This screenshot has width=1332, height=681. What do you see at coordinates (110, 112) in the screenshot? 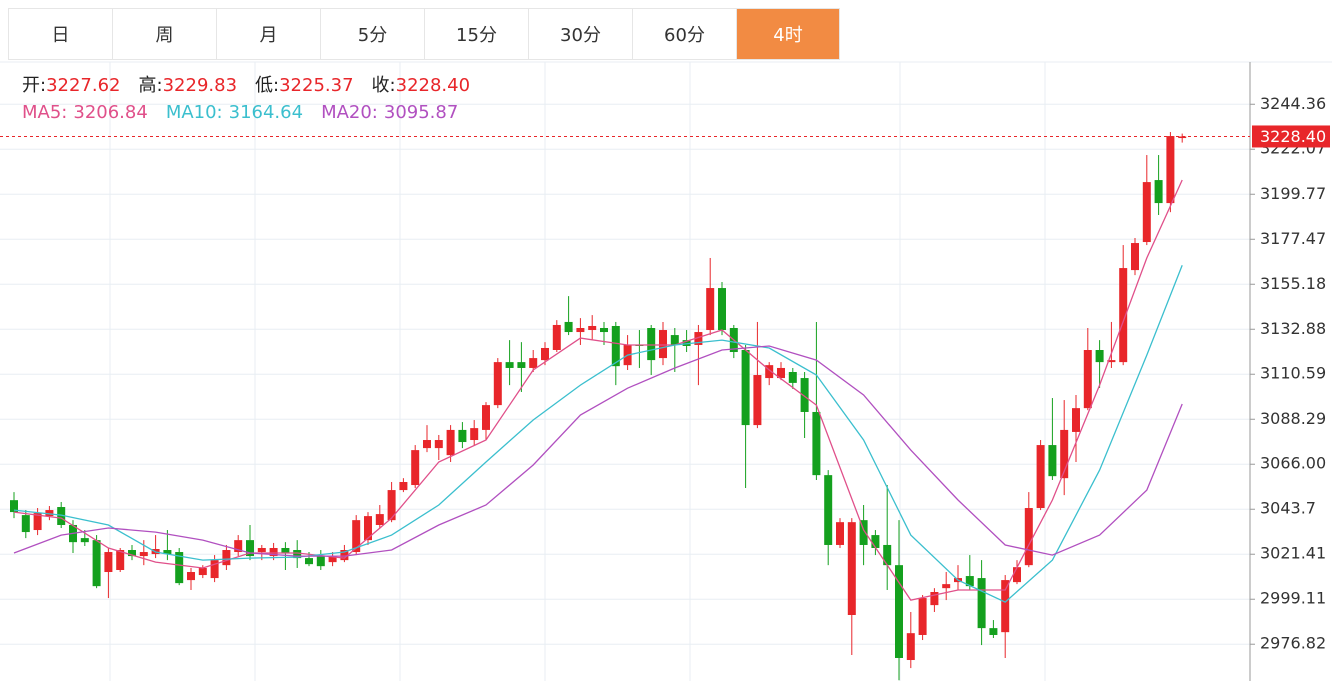
I see `ma-value: 3206.84` at bounding box center [110, 112].